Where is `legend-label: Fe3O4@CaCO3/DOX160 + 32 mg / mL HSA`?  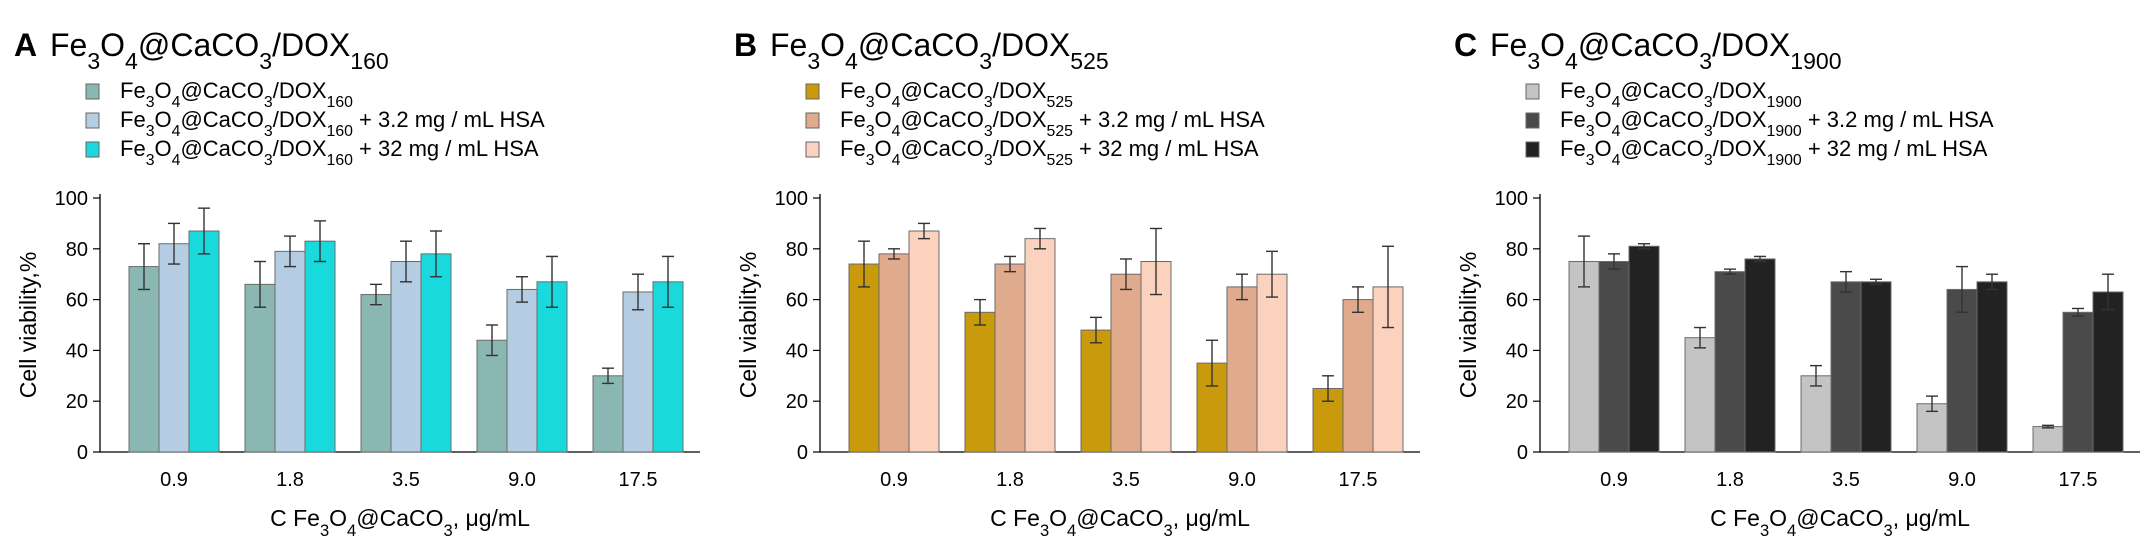
legend-label: Fe3O4@CaCO3/DOX160 + 32 mg / mL HSA is located at coordinates (329, 152).